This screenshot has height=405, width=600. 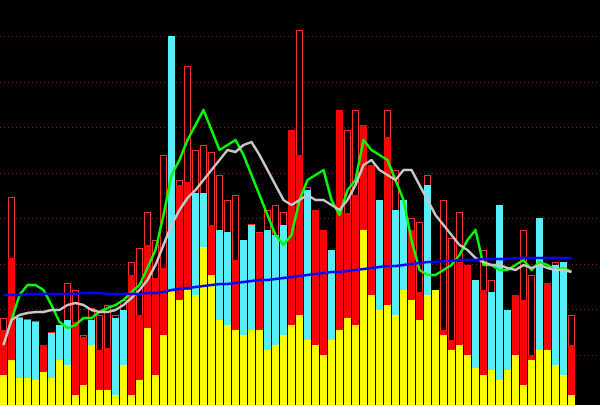 I want to click on average-line, so click(x=287, y=276).